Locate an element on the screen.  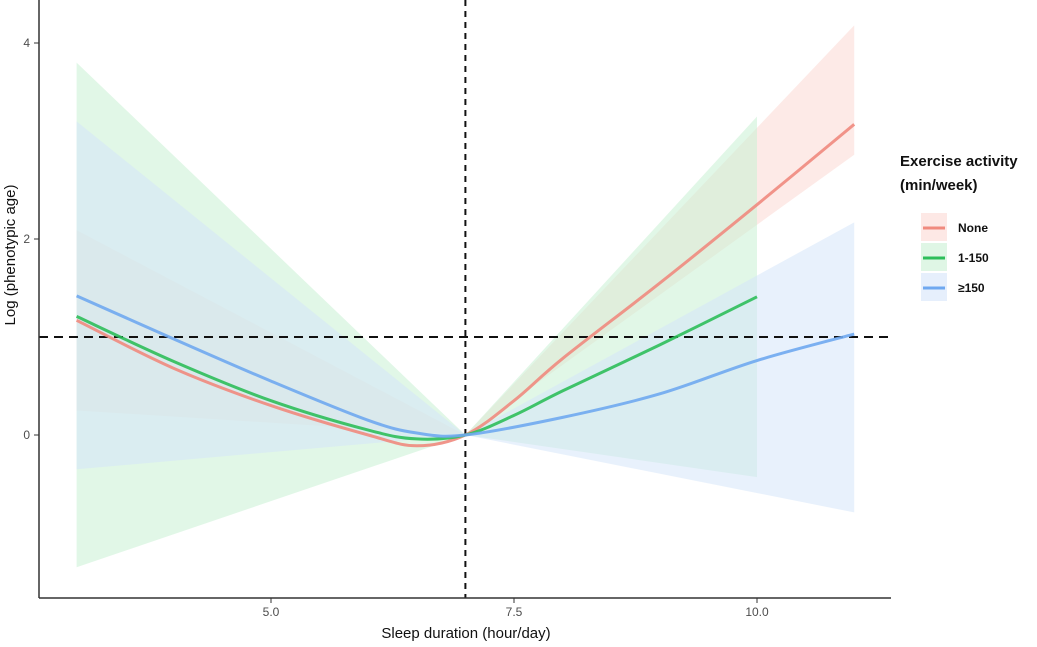
y-axis-label: Log (phenotypic age) is located at coordinates (10, 255).